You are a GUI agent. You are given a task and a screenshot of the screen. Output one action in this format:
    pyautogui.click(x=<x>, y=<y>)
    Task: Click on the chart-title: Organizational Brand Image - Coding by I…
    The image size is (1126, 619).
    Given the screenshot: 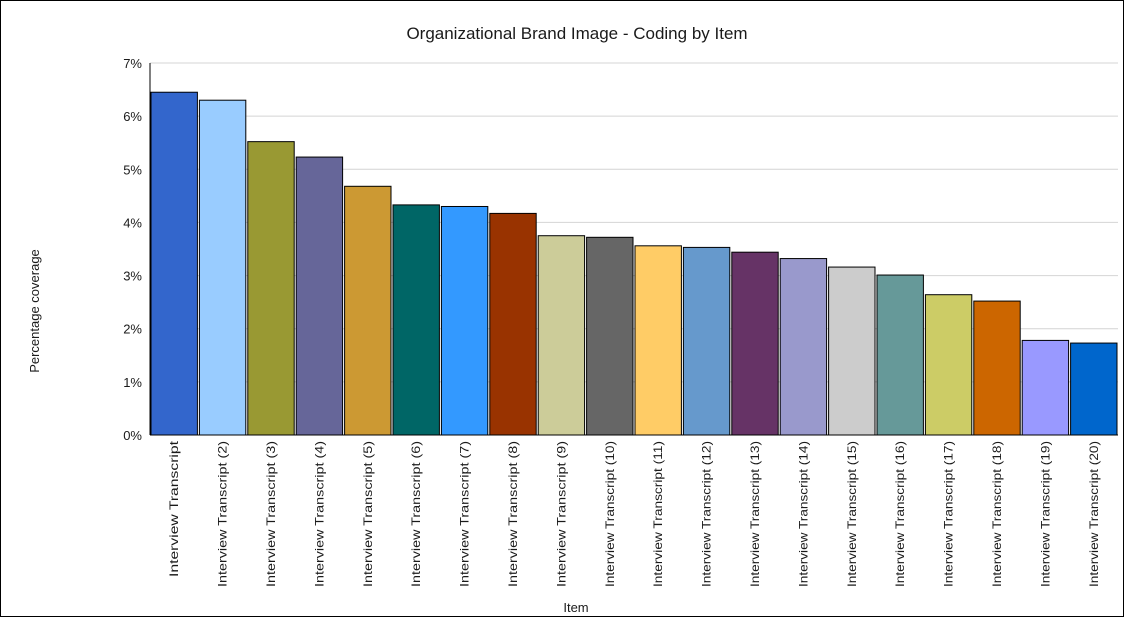 What is the action you would take?
    pyautogui.click(x=576, y=33)
    